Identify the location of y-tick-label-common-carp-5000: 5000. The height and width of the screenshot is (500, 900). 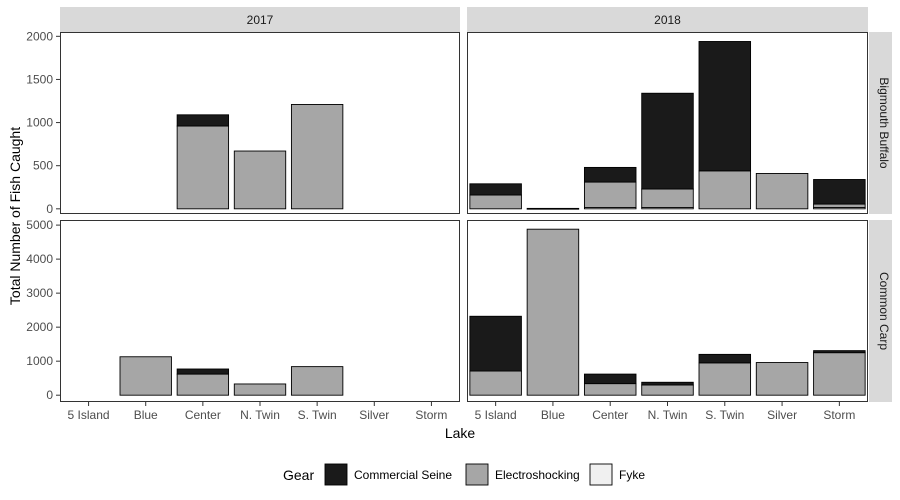
(39, 225).